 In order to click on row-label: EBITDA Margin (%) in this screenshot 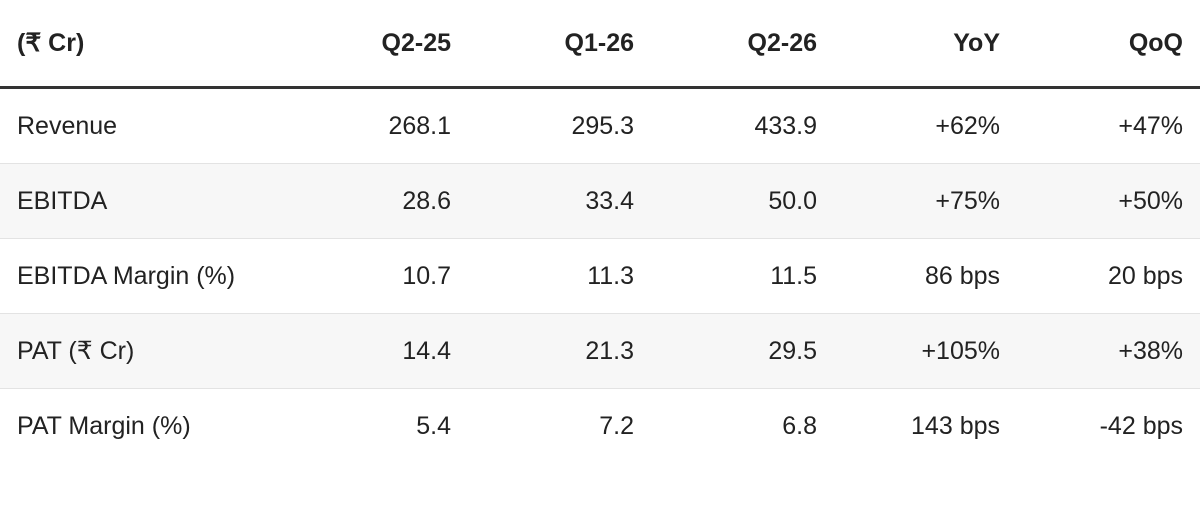, I will do `click(142, 276)`.